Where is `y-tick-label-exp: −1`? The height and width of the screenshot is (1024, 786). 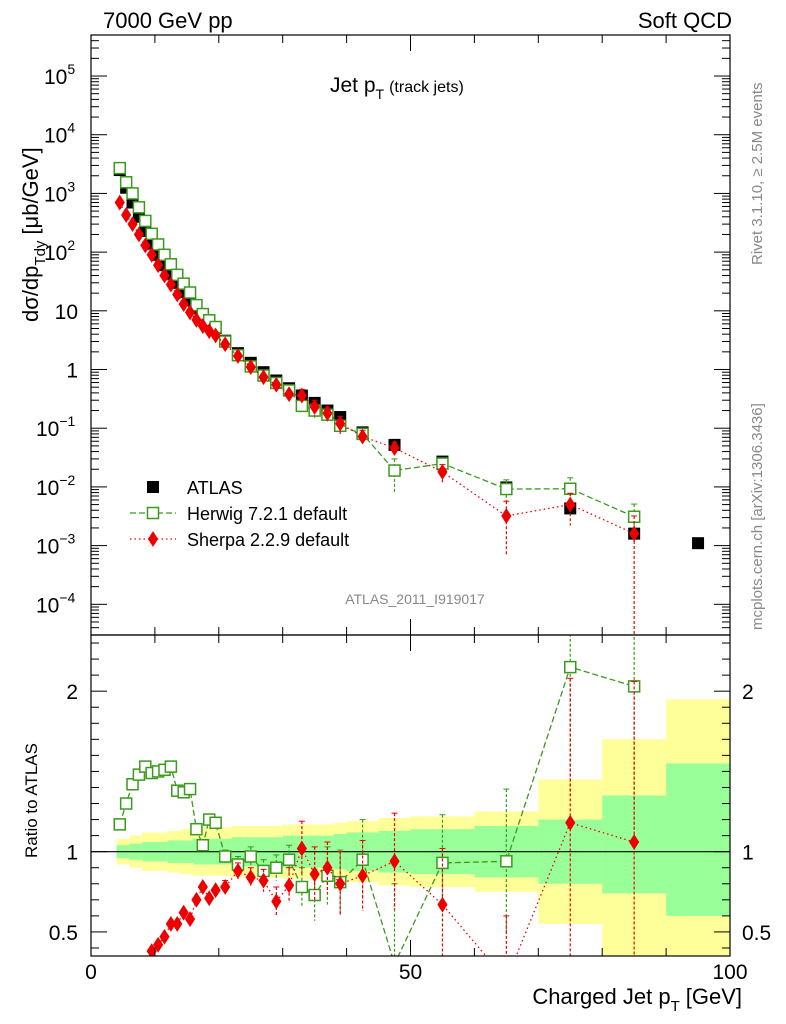 y-tick-label-exp: −1 is located at coordinates (67, 421).